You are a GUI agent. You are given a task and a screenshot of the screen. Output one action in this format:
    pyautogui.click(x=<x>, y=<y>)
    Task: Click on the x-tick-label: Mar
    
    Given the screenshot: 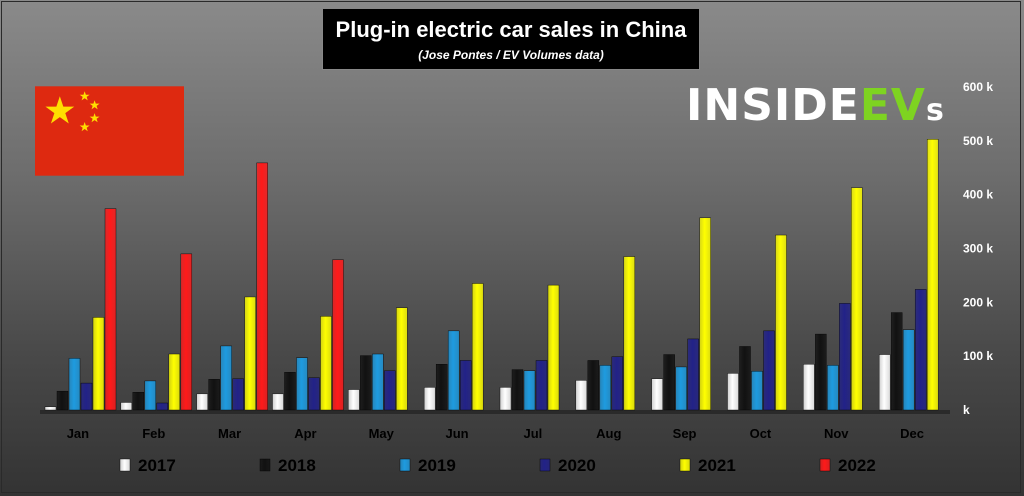 What is the action you would take?
    pyautogui.click(x=229, y=433)
    